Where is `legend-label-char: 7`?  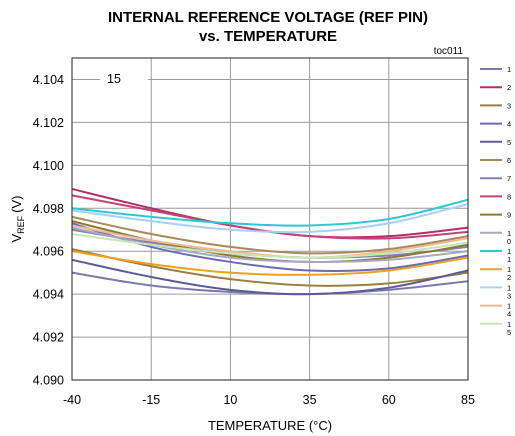 legend-label-char: 7 is located at coordinates (509, 178).